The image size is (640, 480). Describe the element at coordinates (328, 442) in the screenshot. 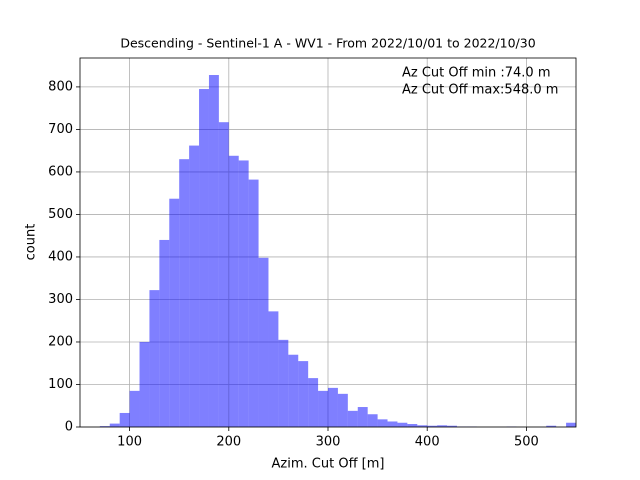

I see `x-tick-label: 300` at that location.